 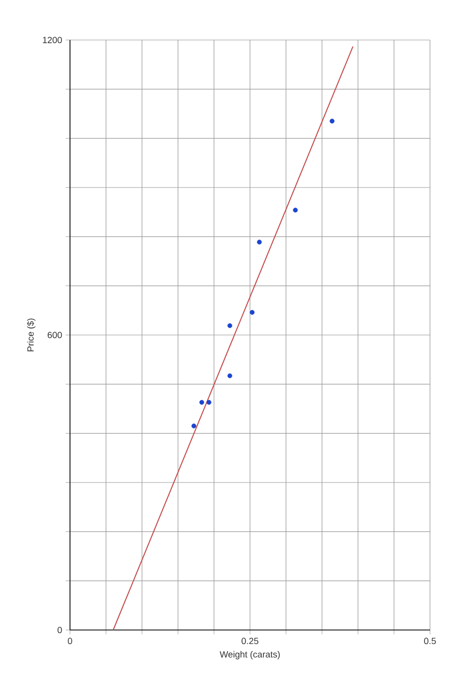 What do you see at coordinates (250, 655) in the screenshot?
I see `x-axis-title: Weight (carats)` at bounding box center [250, 655].